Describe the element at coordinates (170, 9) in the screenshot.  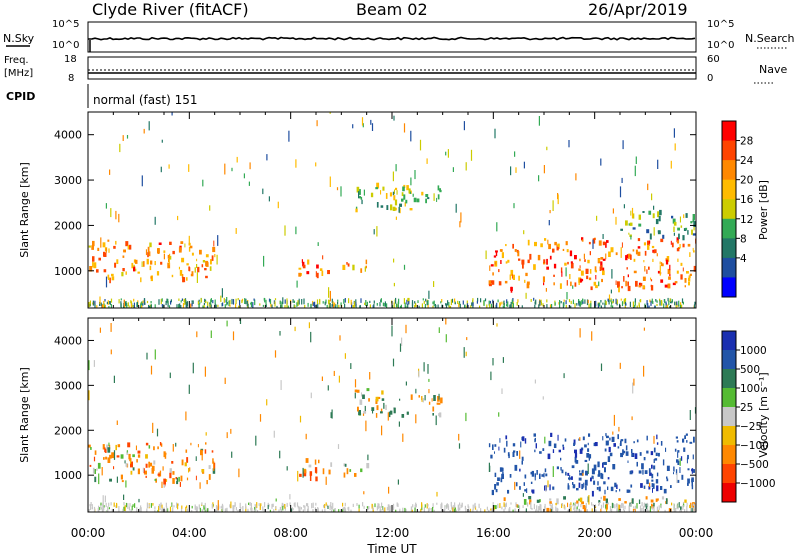
I see `station-title: Clyde River (fitACF)` at that location.